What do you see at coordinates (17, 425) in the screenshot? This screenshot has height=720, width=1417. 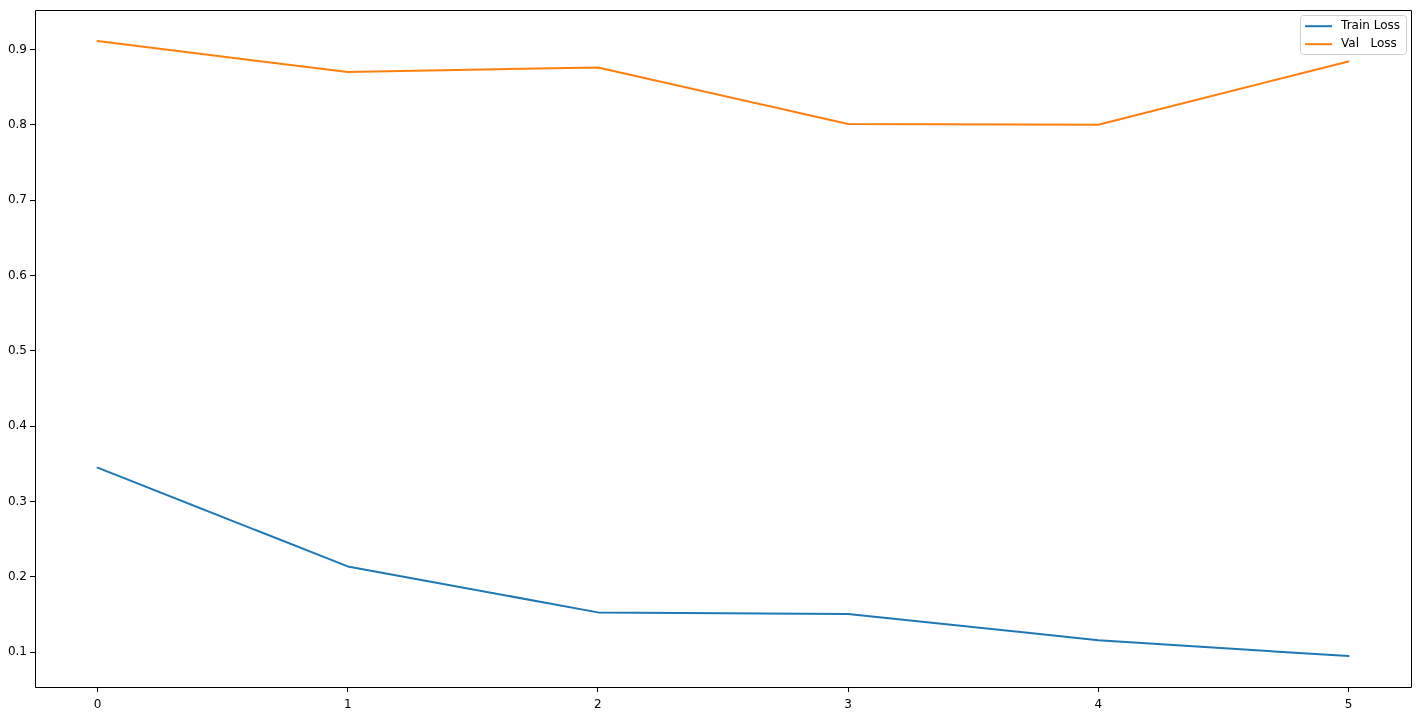 I see `y-tick-label: 0.4` at bounding box center [17, 425].